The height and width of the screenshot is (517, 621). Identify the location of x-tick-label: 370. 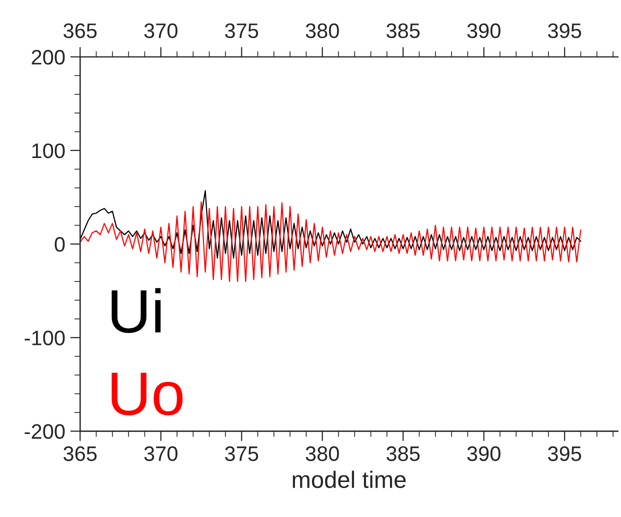
(161, 454).